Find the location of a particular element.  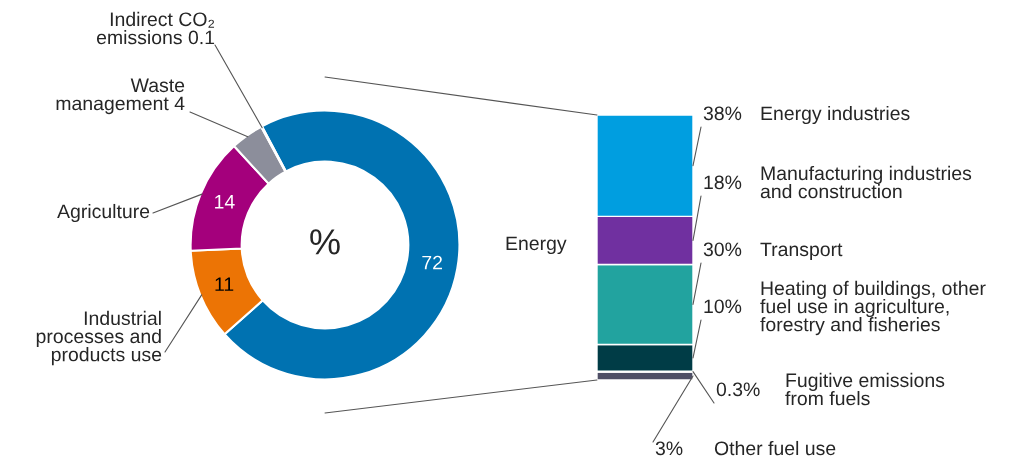

data-label: 18% is located at coordinates (723, 182).